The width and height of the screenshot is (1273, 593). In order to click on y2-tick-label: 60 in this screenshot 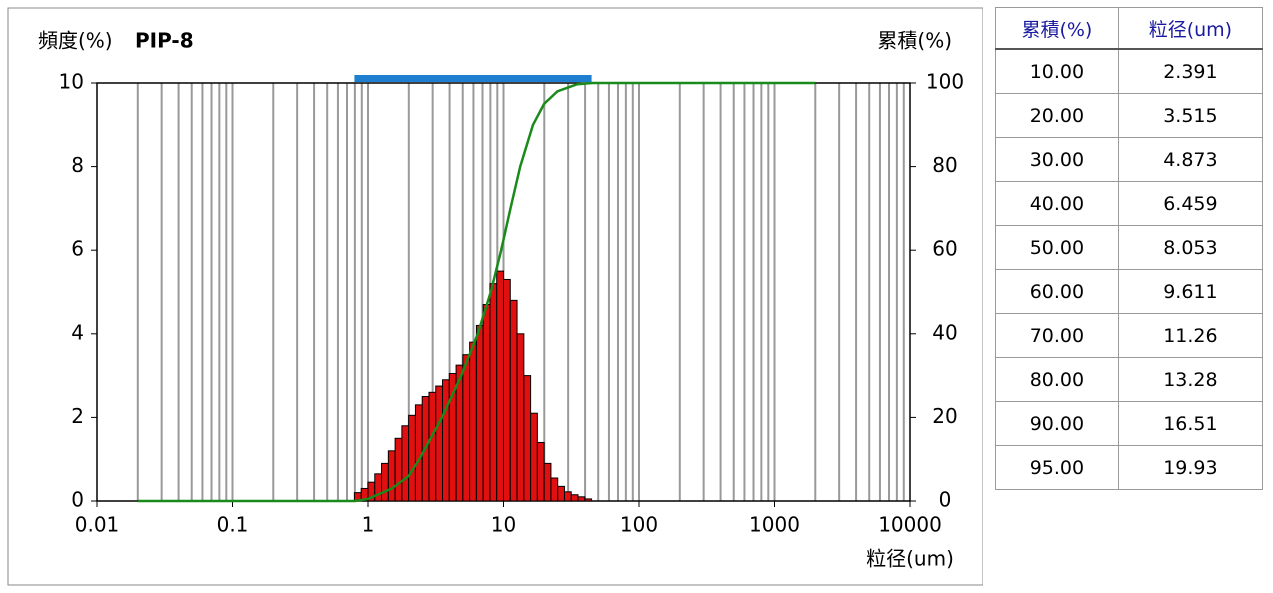, I will do `click(944, 249)`.